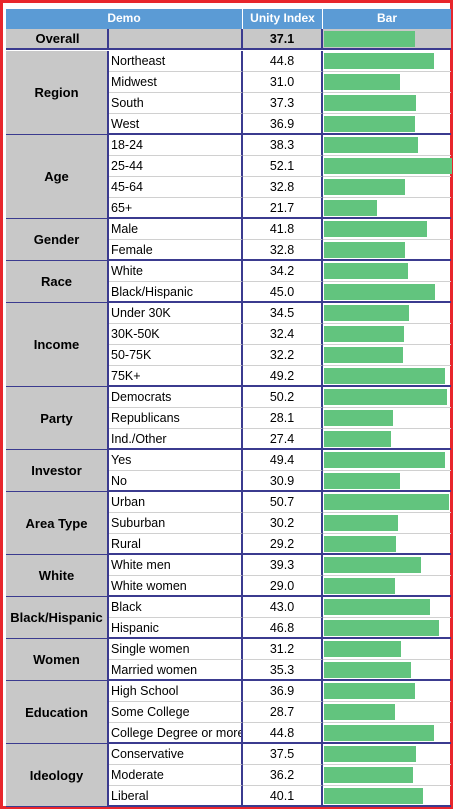 This screenshot has width=453, height=809. What do you see at coordinates (176, 208) in the screenshot?
I see `demo-label: 65+` at bounding box center [176, 208].